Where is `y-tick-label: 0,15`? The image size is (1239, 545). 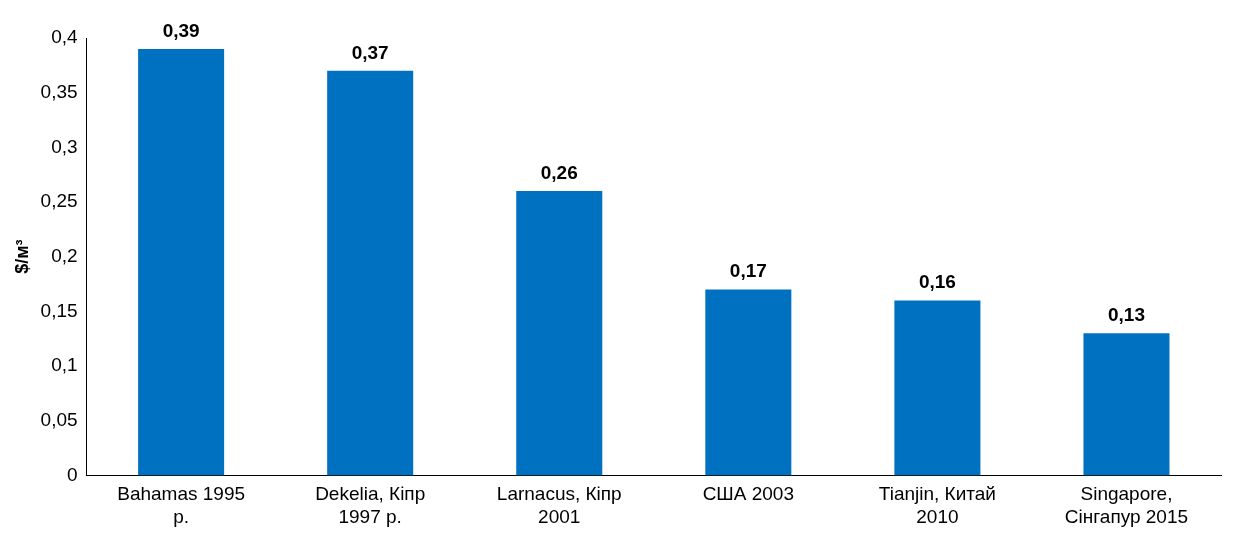 y-tick-label: 0,15 is located at coordinates (59, 310).